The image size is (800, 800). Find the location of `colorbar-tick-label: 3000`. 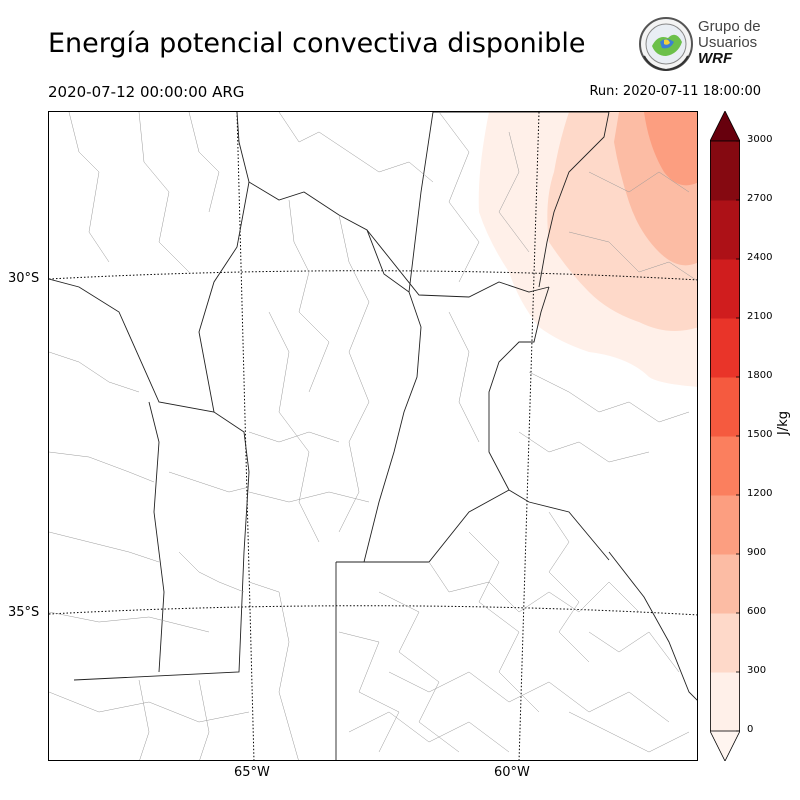

colorbar-tick-label: 3000 is located at coordinates (760, 139).